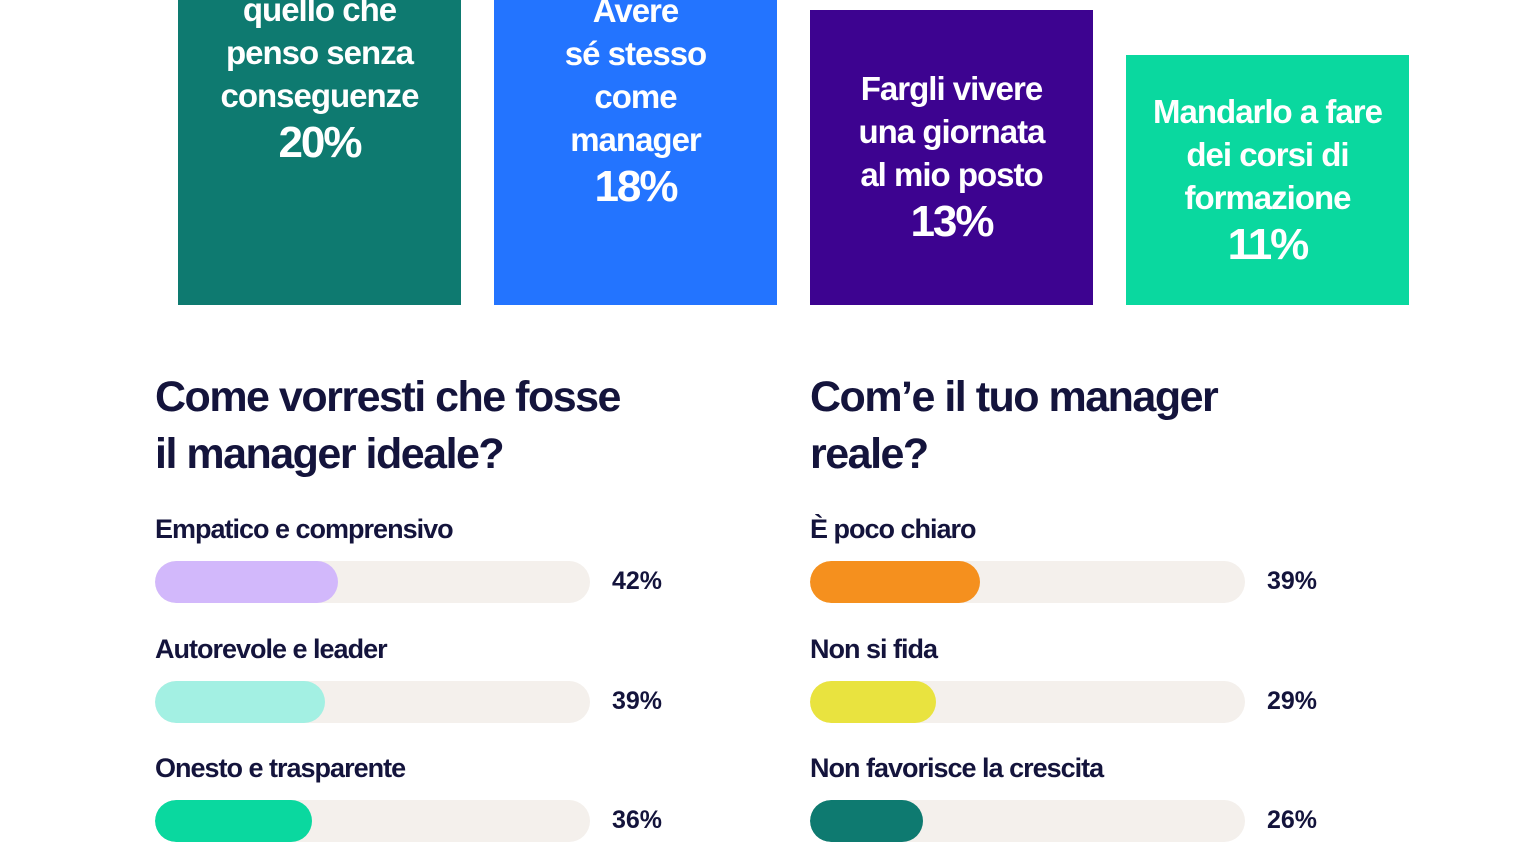 This screenshot has height=864, width=1536. I want to click on bar-label: Autorevole e leader, so click(271, 648).